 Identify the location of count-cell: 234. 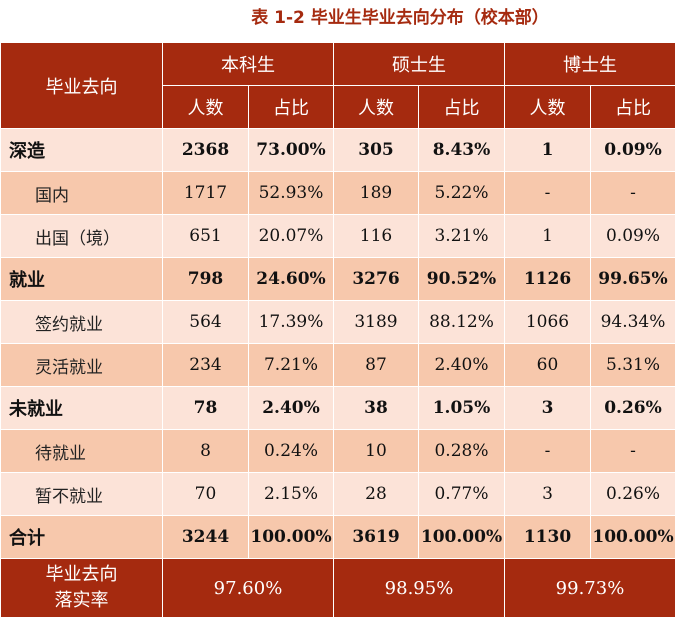
(205, 365).